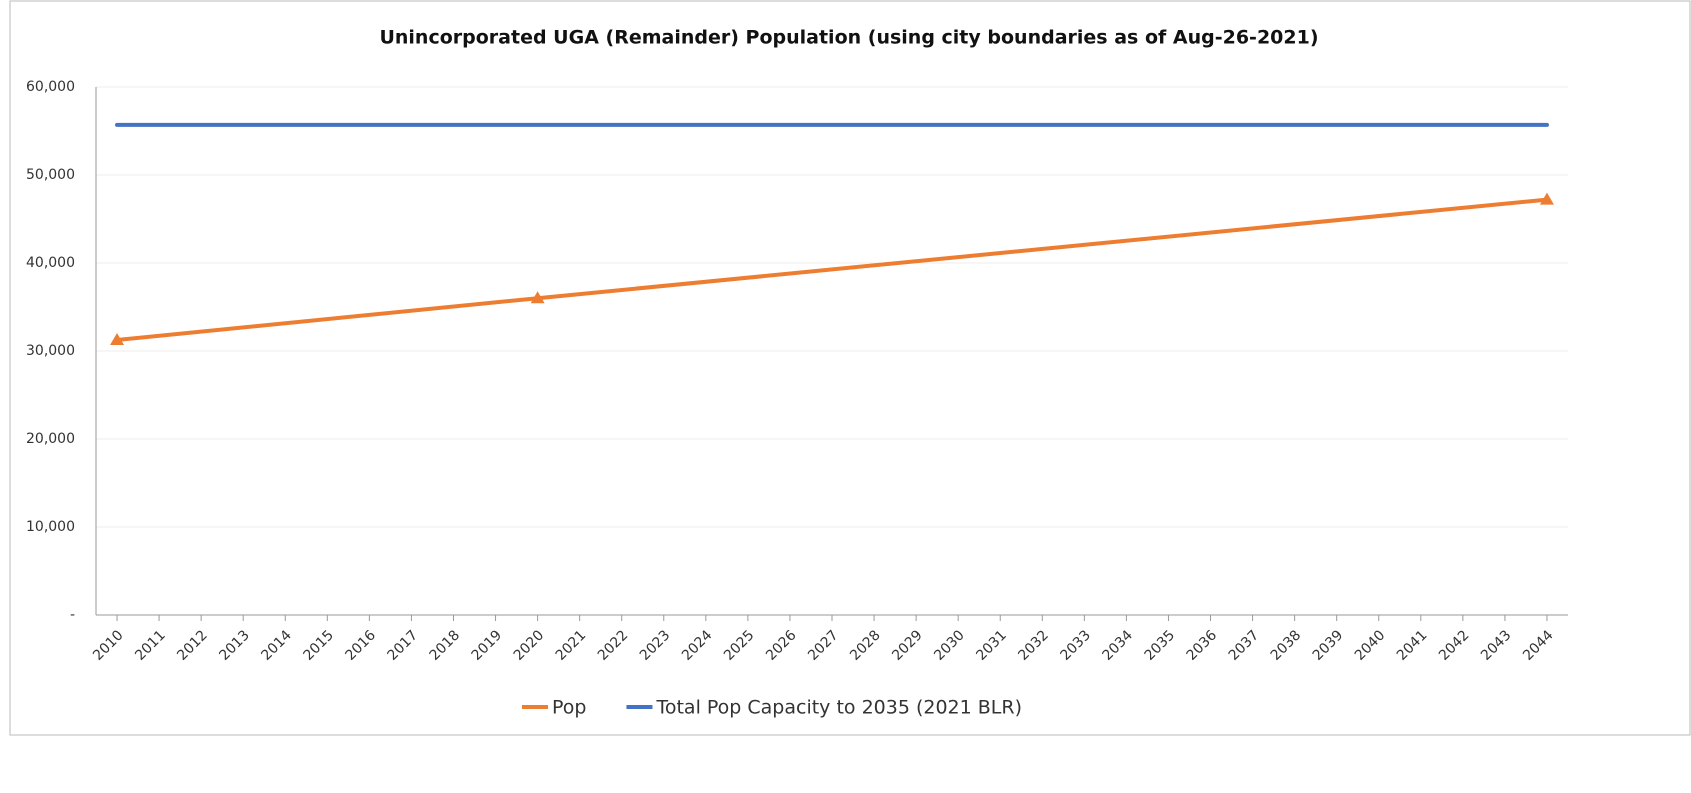 The width and height of the screenshot is (1691, 793). What do you see at coordinates (50, 175) in the screenshot?
I see `y-tick-label: 50,000` at bounding box center [50, 175].